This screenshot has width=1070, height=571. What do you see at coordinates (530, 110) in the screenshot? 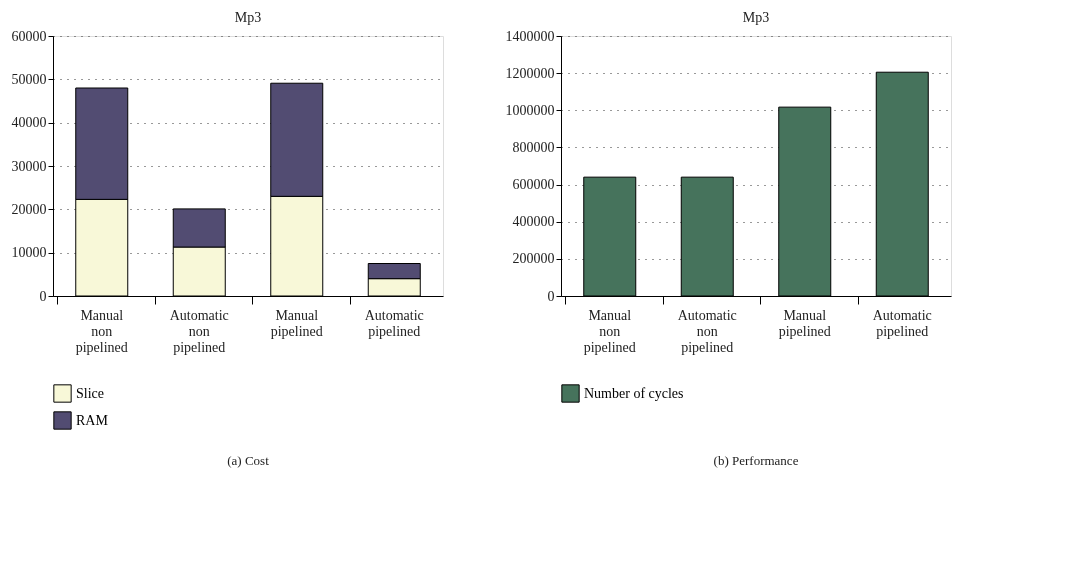
I see `y-tick-label: 1000000` at bounding box center [530, 110].